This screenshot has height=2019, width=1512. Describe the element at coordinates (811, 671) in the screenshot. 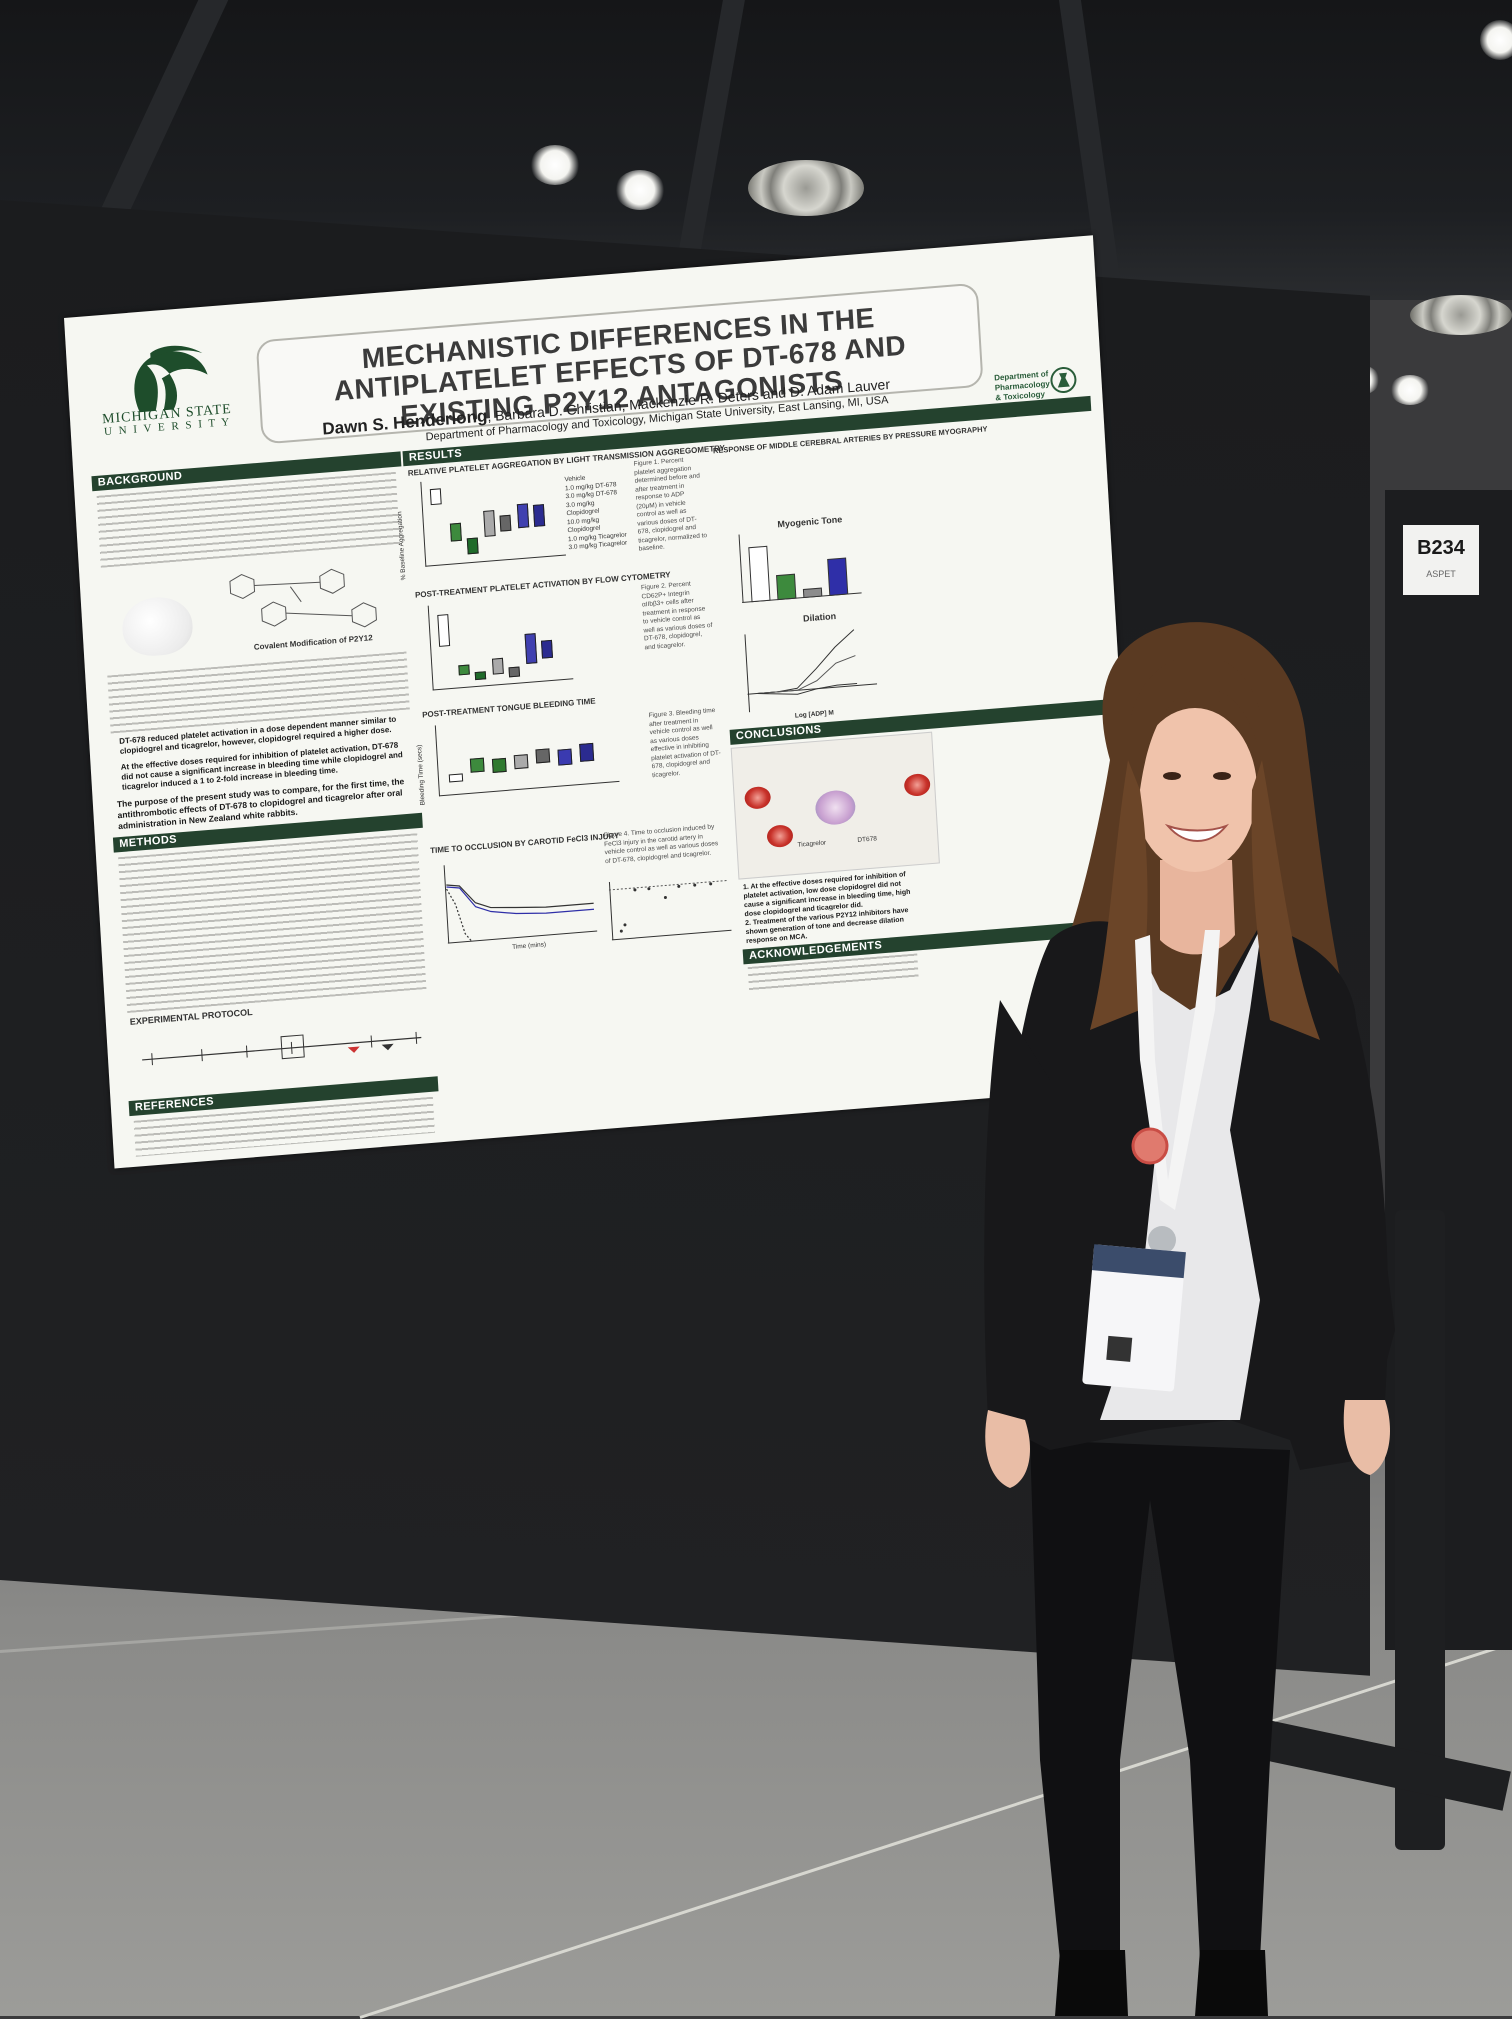

I see `dilation-line-chart` at that location.